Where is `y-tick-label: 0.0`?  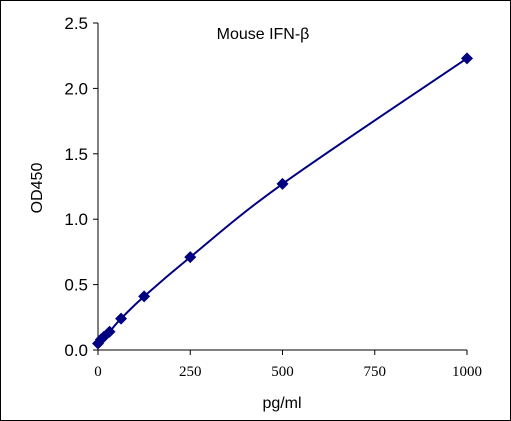
y-tick-label: 0.0 is located at coordinates (76, 350).